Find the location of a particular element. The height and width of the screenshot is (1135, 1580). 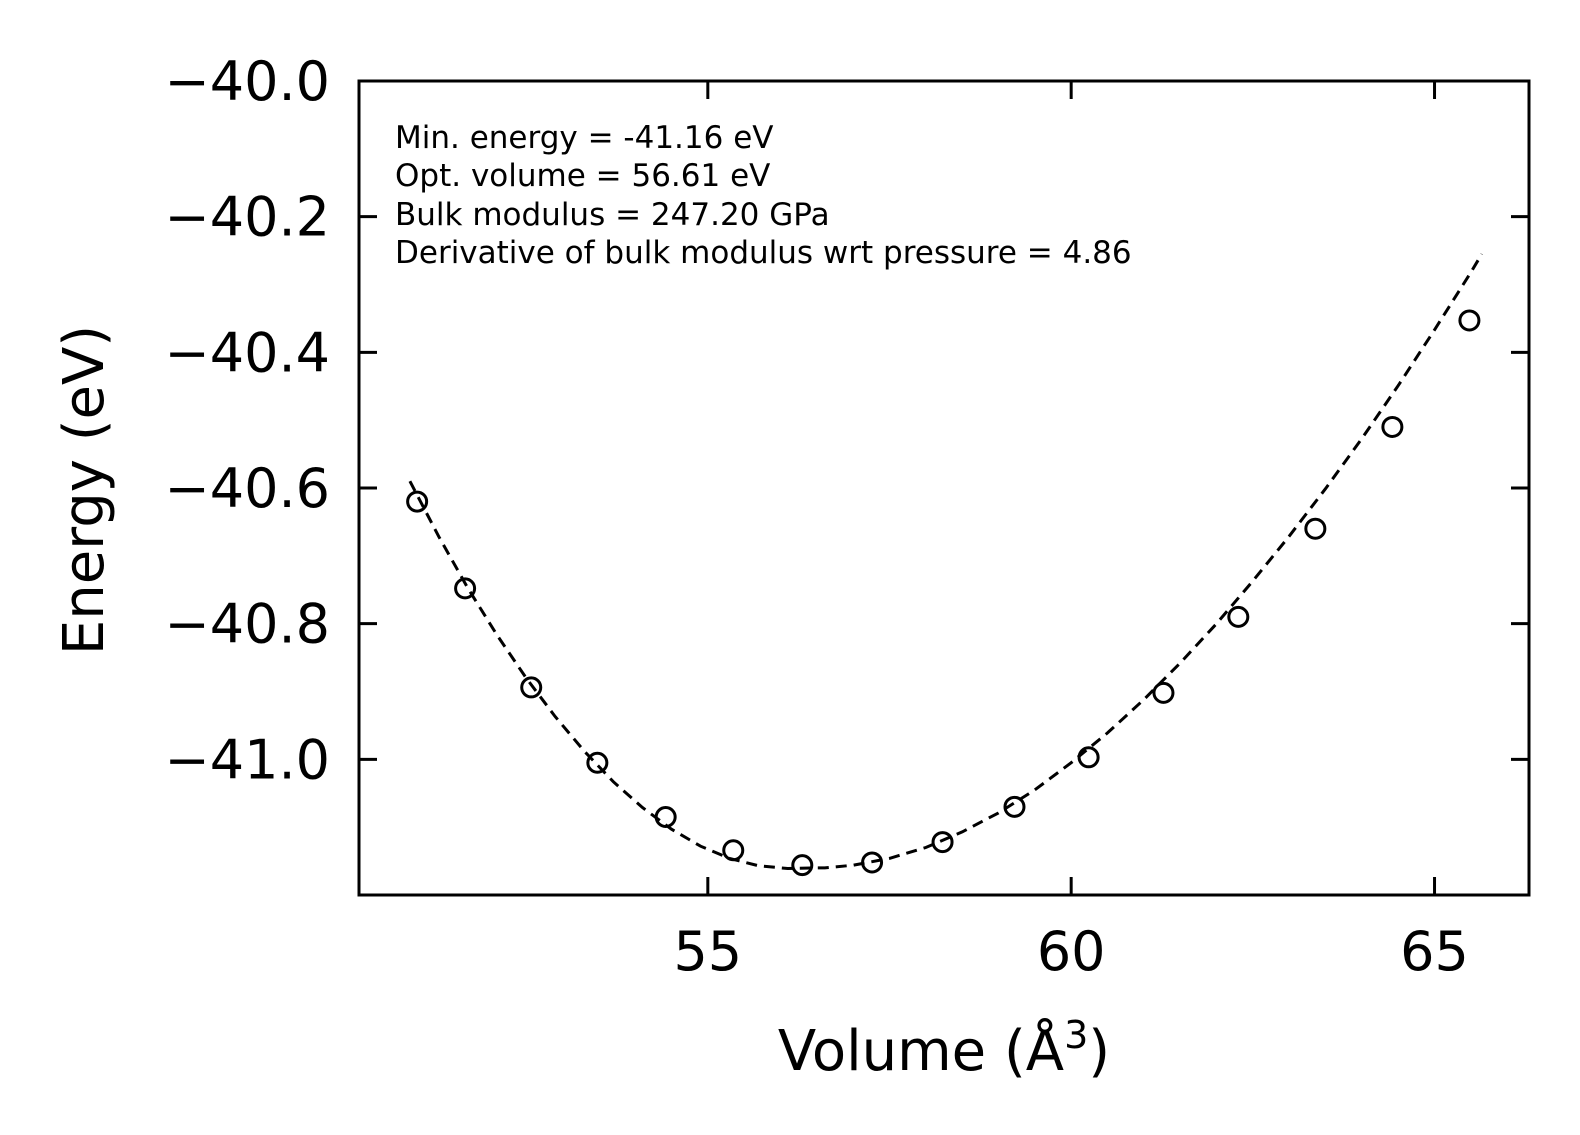

annotation-opt-volume: Opt. volume = 56.61 eV is located at coordinates (582, 176).